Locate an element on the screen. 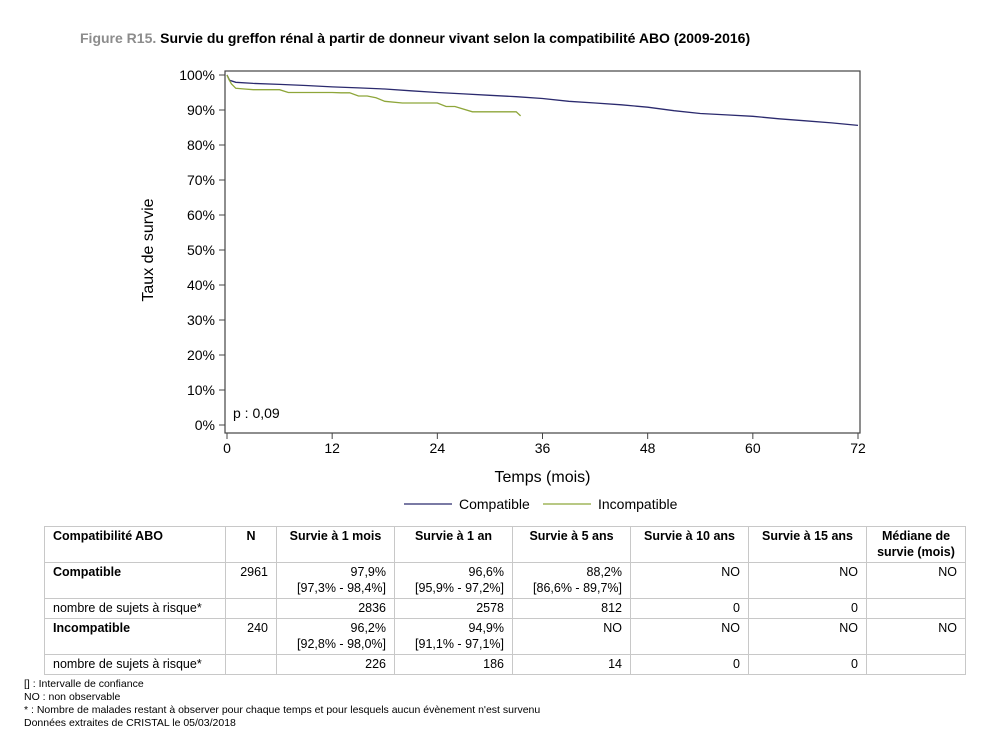 The height and width of the screenshot is (734, 1000). y-tick-label: 60% is located at coordinates (201, 215).